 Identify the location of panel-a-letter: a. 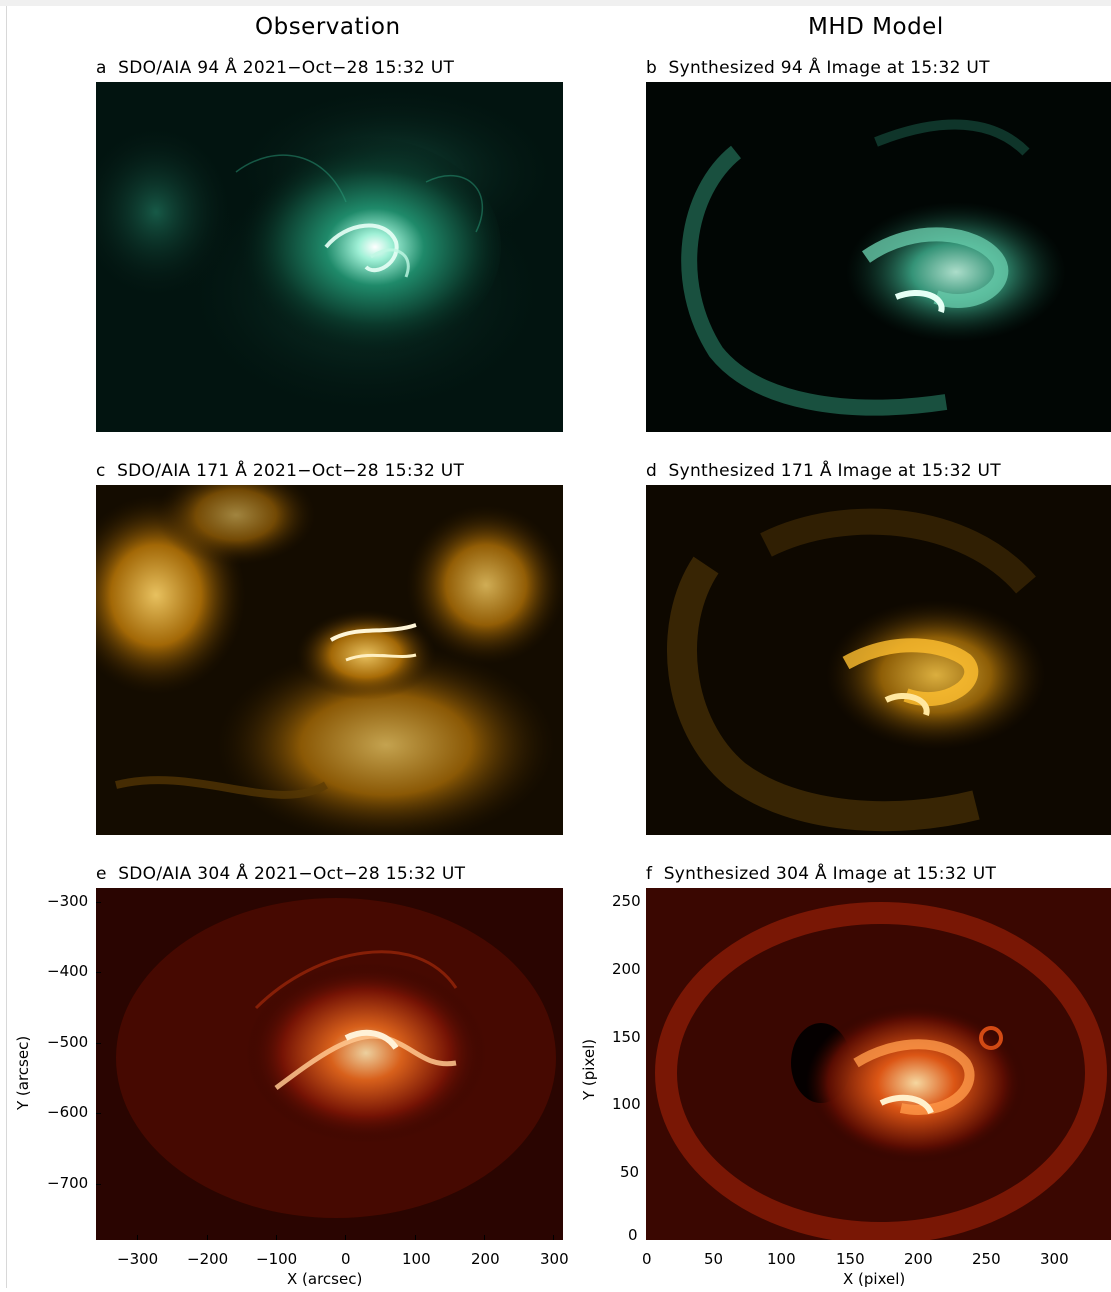
(101, 68).